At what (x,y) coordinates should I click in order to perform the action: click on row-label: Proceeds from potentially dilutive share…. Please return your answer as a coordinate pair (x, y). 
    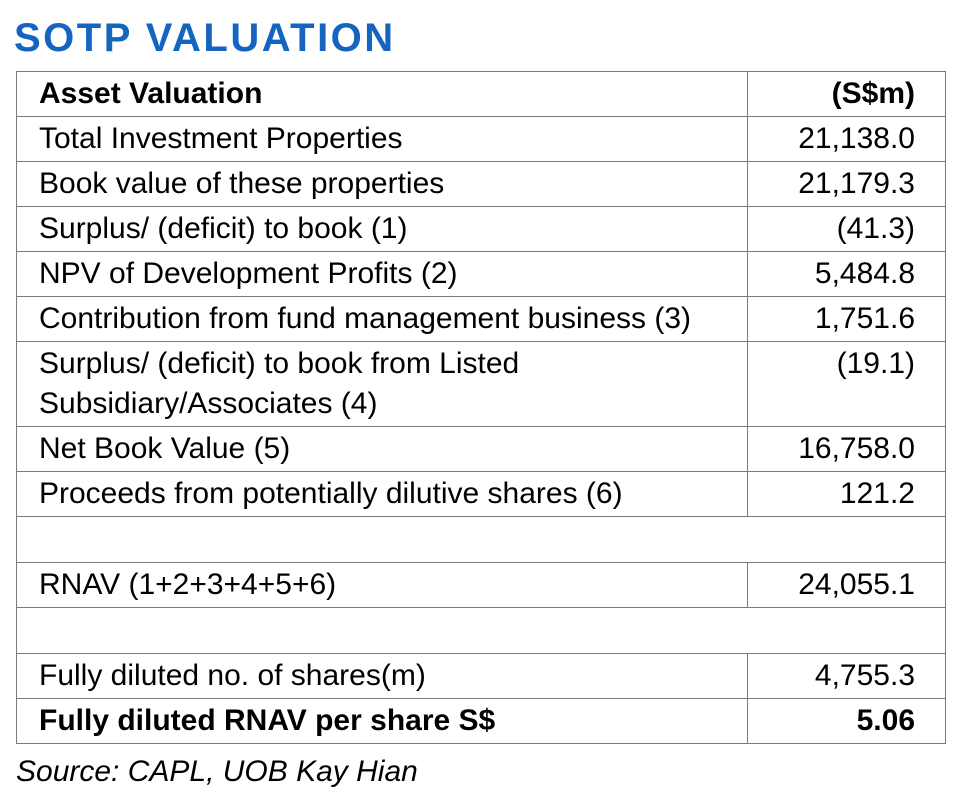
    Looking at the image, I should click on (382, 494).